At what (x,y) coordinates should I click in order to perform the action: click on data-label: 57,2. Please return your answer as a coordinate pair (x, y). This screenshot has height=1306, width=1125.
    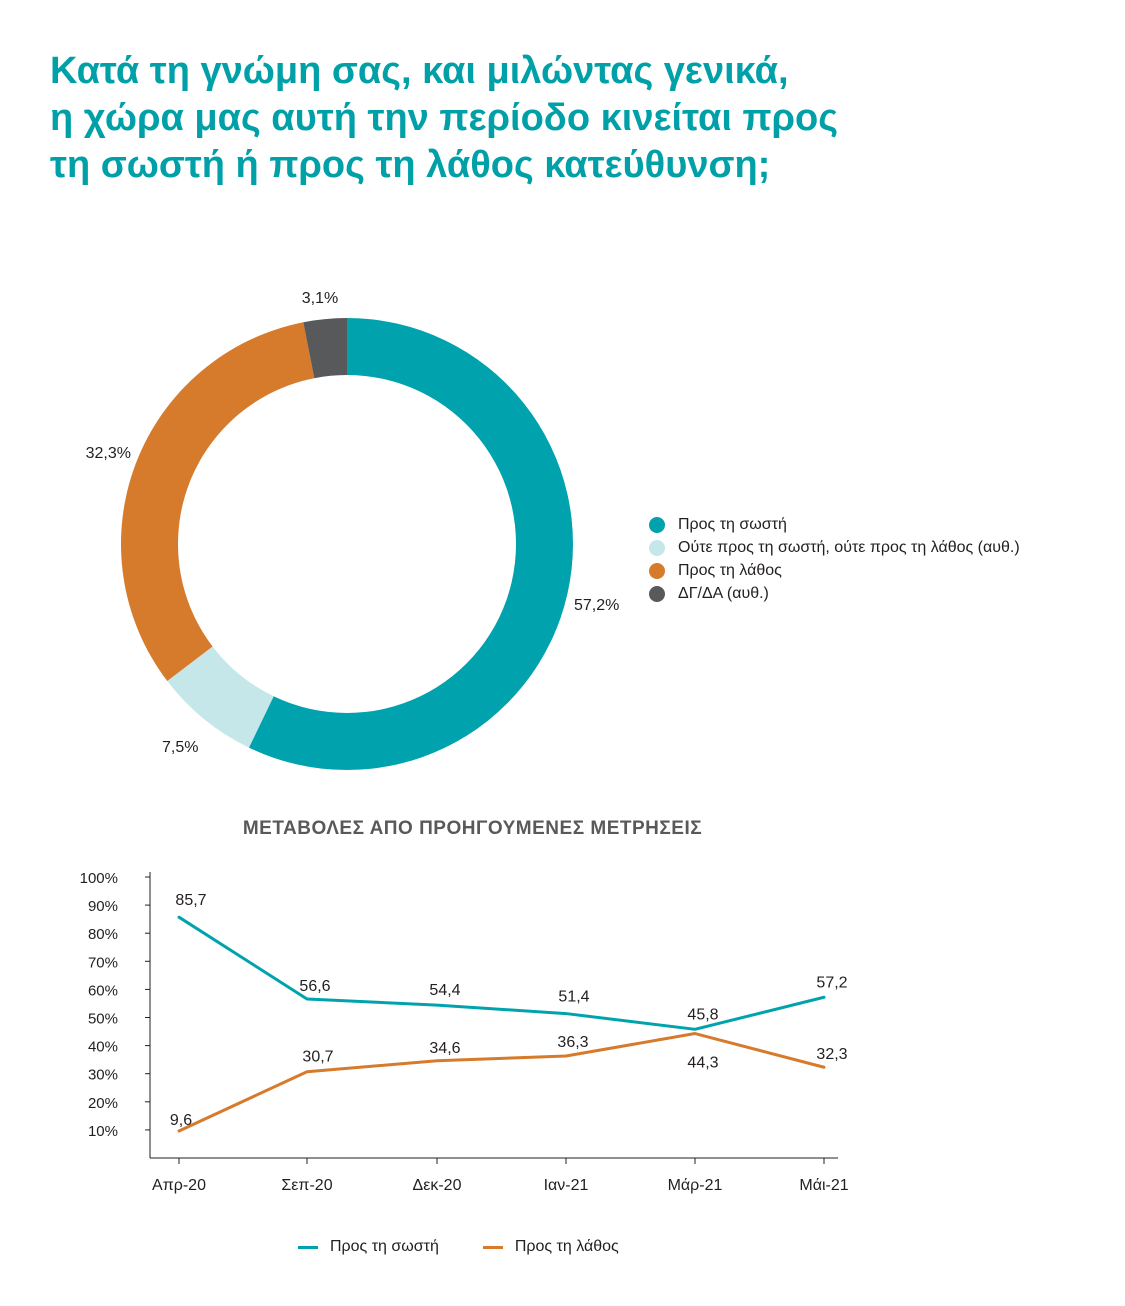
    Looking at the image, I should click on (831, 982).